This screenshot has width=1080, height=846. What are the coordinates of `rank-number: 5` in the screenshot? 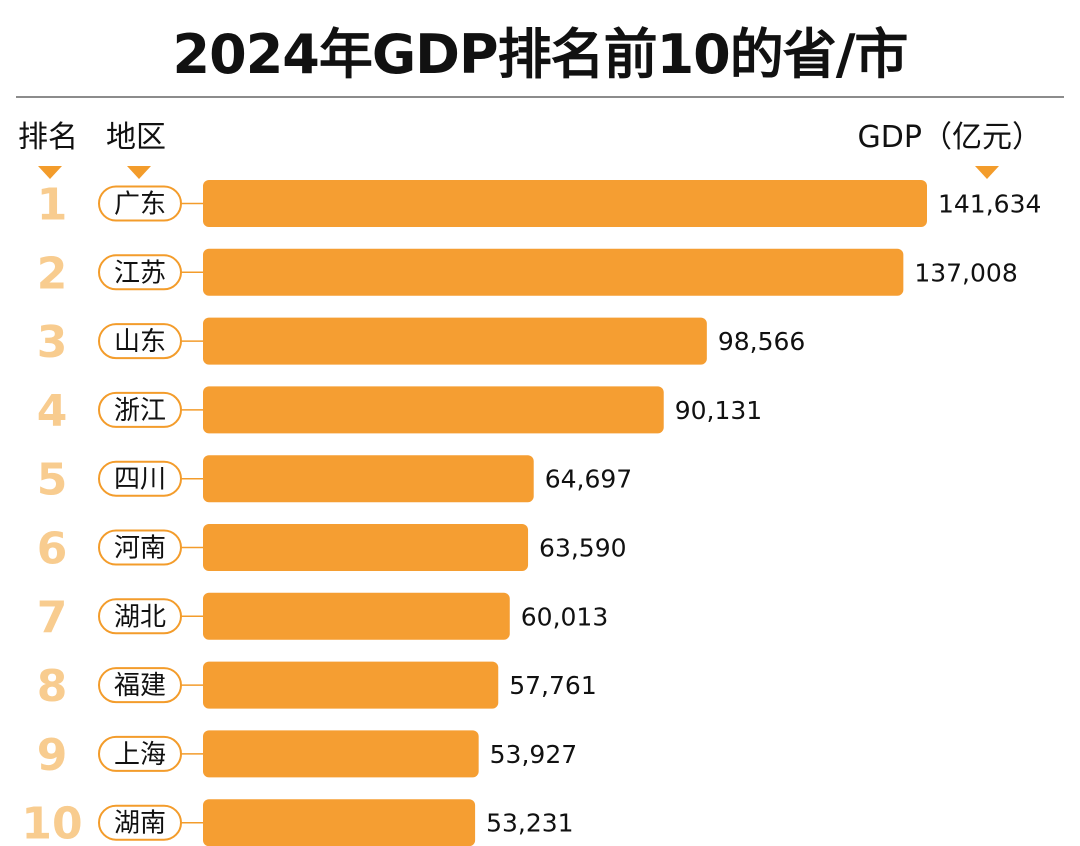 It's located at (52, 480).